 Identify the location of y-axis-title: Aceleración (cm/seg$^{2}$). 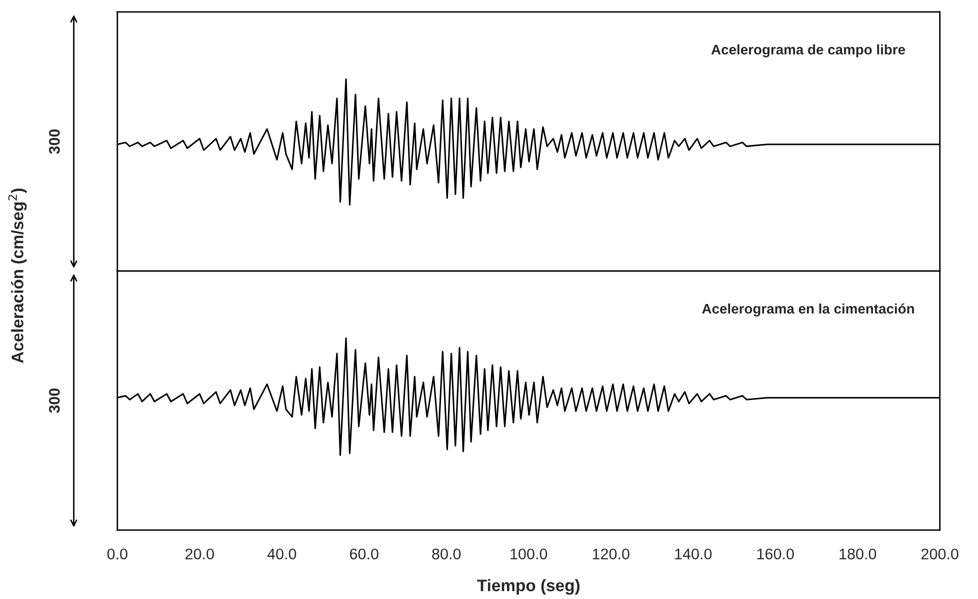
(17, 276).